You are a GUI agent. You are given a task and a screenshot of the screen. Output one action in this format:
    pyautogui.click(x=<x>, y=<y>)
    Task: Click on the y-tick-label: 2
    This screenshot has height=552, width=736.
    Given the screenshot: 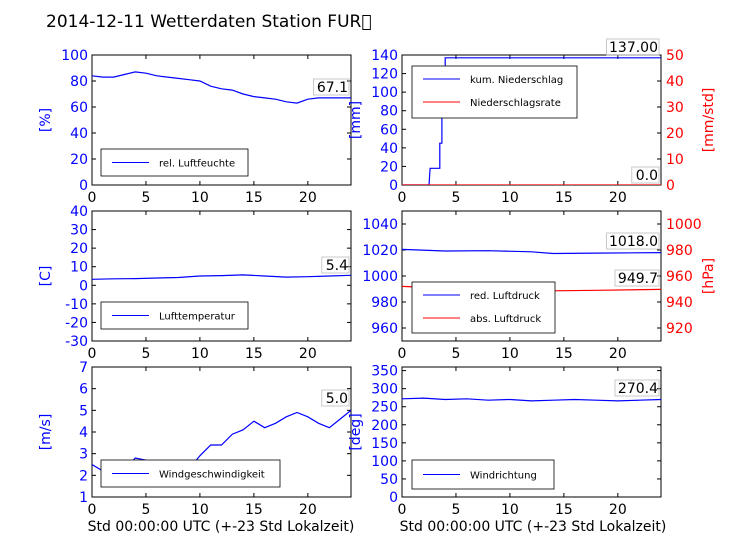 What is the action you would take?
    pyautogui.click(x=83, y=476)
    